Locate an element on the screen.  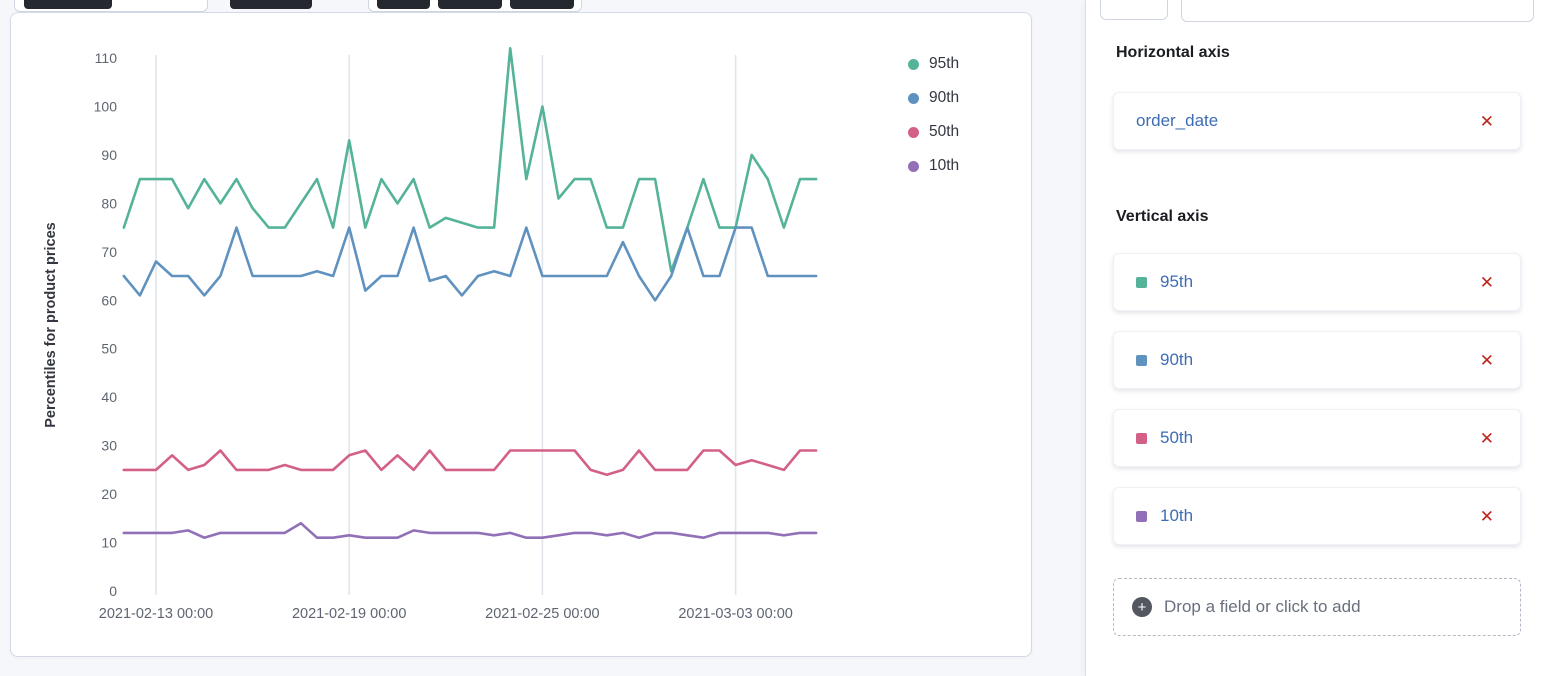
legend-label: 95th is located at coordinates (944, 63).